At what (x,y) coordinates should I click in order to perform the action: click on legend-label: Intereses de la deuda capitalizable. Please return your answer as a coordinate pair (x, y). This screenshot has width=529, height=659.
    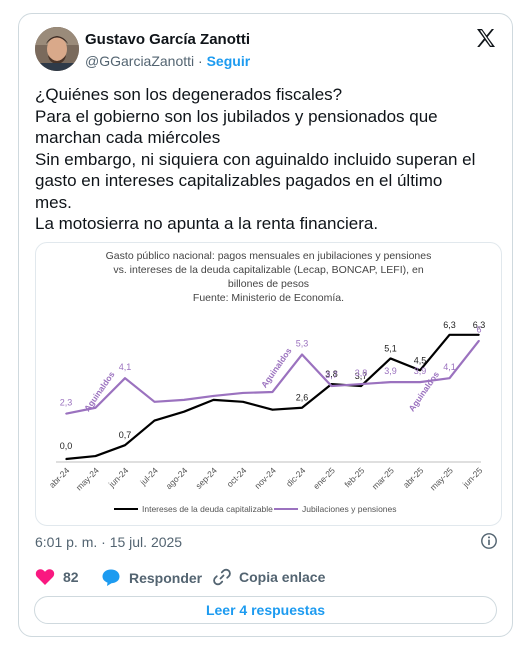
    Looking at the image, I should click on (207, 509).